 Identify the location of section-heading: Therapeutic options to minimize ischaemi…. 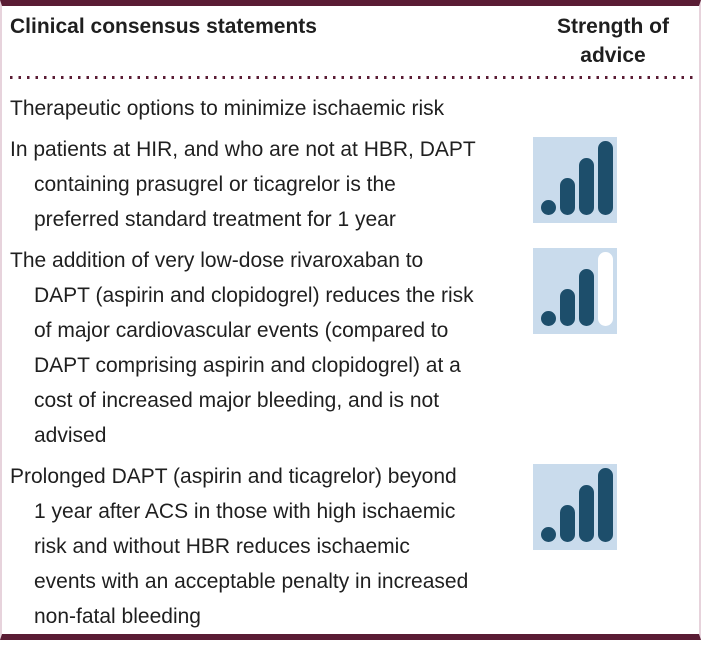
(227, 108).